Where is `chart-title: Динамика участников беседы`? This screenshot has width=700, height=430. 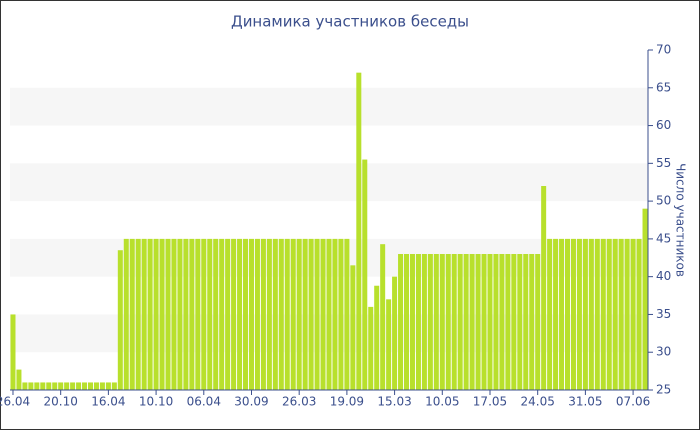 chart-title: Динамика участников беседы is located at coordinates (350, 22).